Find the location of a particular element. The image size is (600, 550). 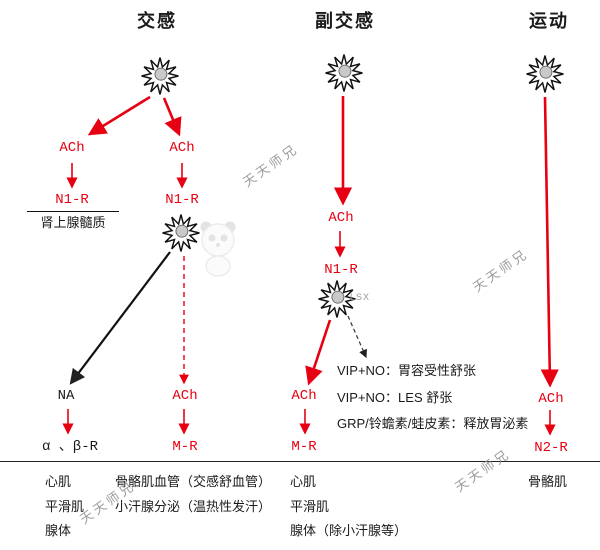

effector-symp-ach-2: 小汗腺分泌（温热性发汗） is located at coordinates (193, 506).